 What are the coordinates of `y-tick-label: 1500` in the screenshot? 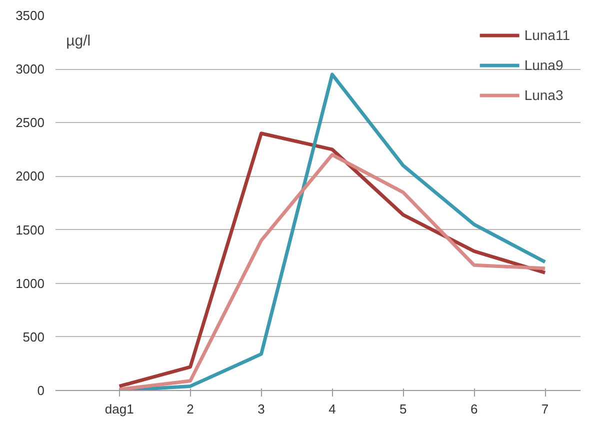 It's located at (30, 230).